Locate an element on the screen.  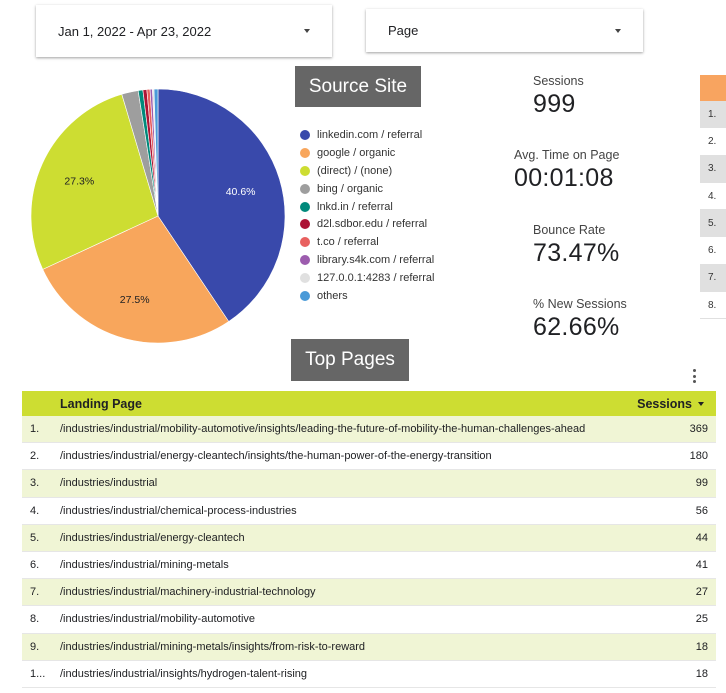
row-sessions: 25 is located at coordinates (701, 619).